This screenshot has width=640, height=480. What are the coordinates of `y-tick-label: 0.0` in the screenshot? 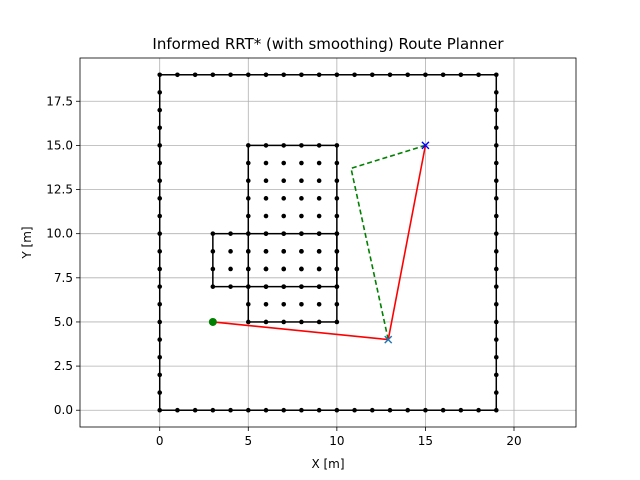 It's located at (63, 410).